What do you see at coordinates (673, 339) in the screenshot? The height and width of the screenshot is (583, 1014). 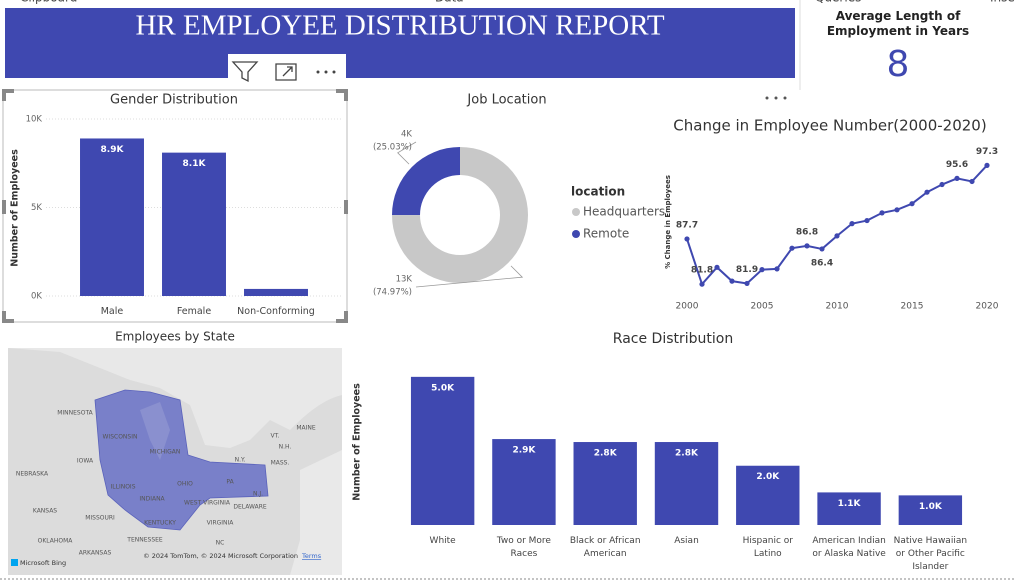 I see `chart-title: Race Distribution` at bounding box center [673, 339].